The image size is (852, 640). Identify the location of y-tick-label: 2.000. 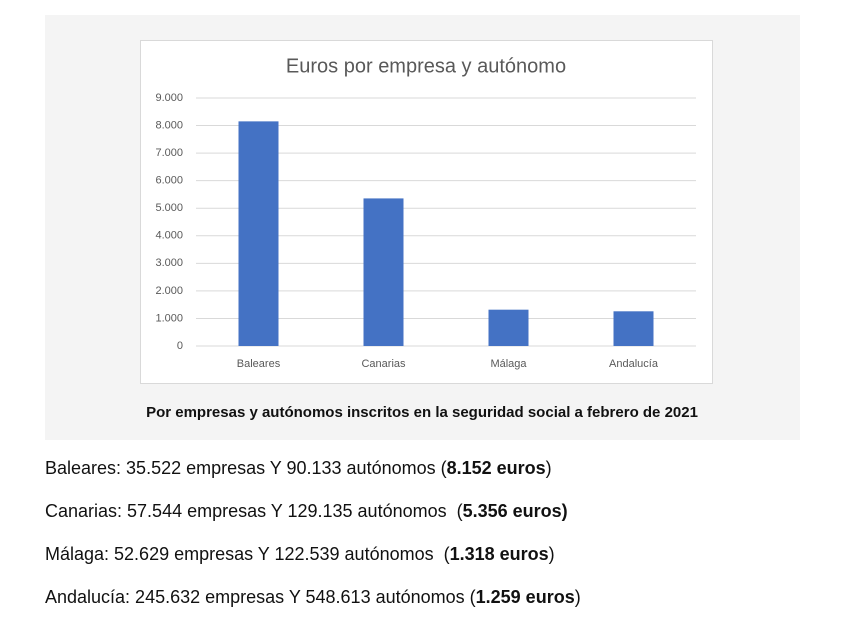
(169, 291).